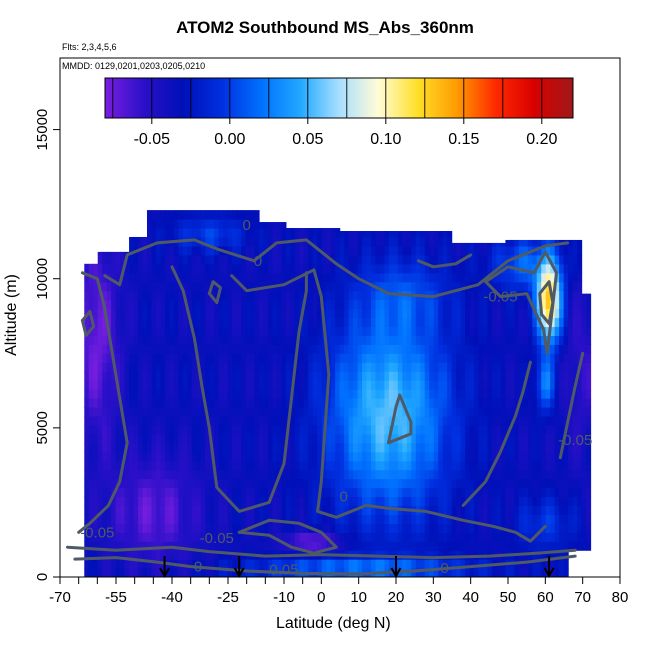 This screenshot has height=650, width=650. I want to click on chart-title: ATOM2 Southbound MS_Abs_360nm, so click(325, 27).